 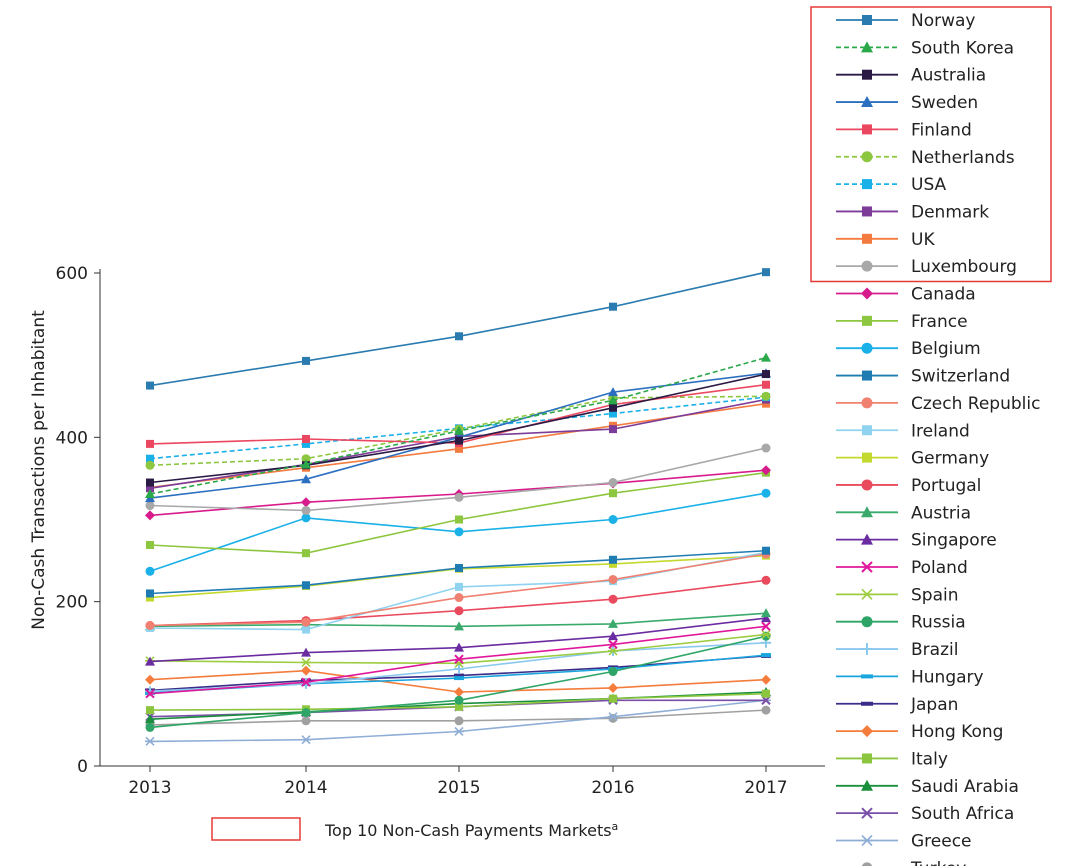 I want to click on y-axis-label: Non-Cash Transactions per Inhabitant, so click(x=39, y=470).